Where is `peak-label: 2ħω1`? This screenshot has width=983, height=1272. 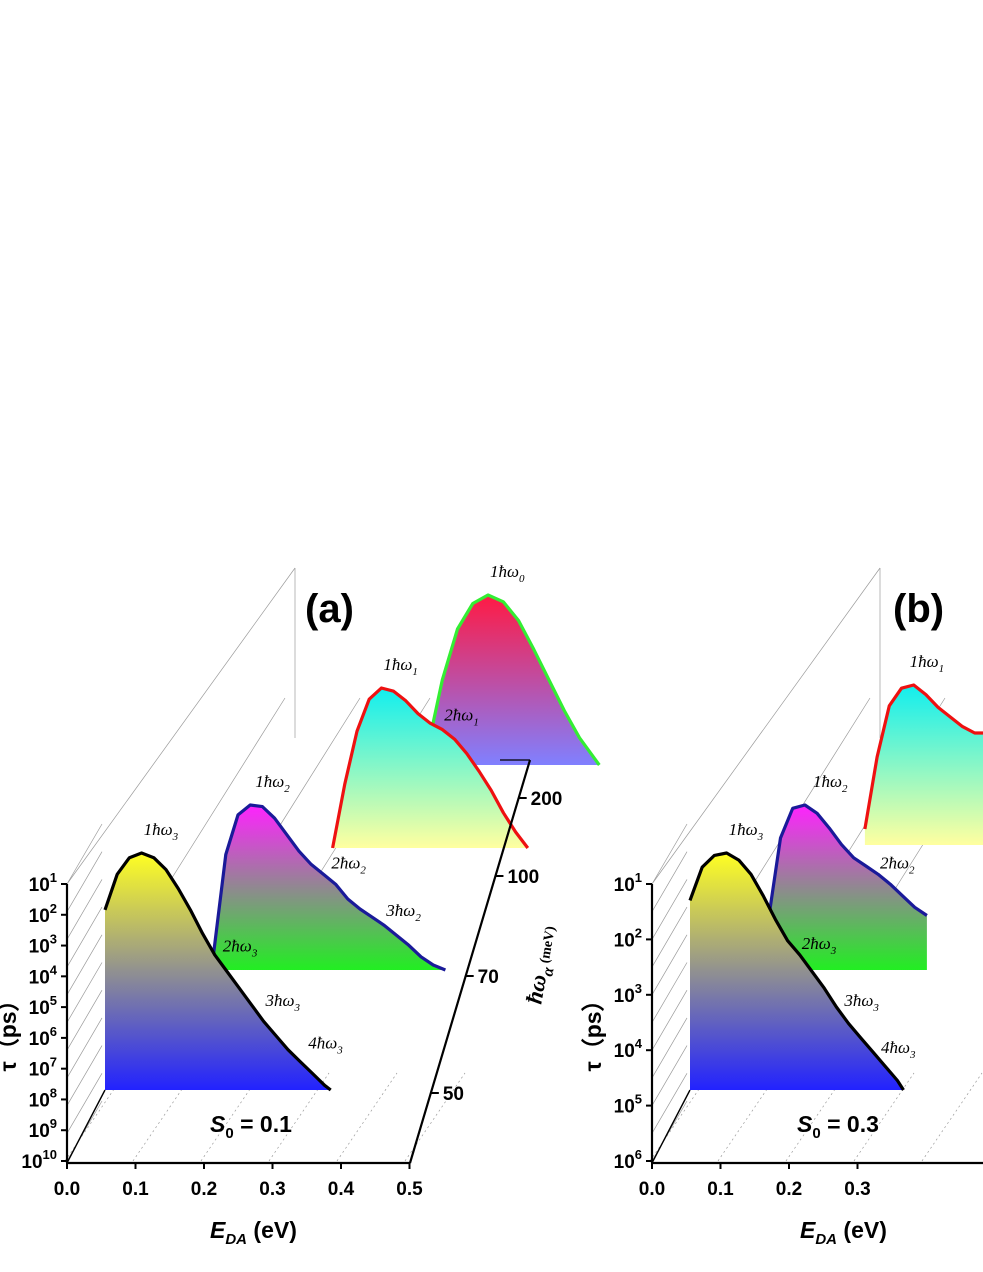
peak-label: 2ħω1 is located at coordinates (461, 716).